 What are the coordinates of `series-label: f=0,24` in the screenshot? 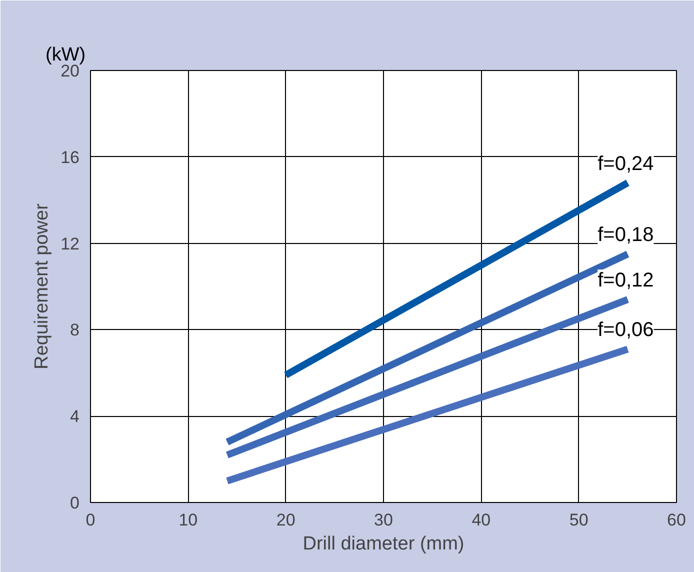 It's located at (626, 163).